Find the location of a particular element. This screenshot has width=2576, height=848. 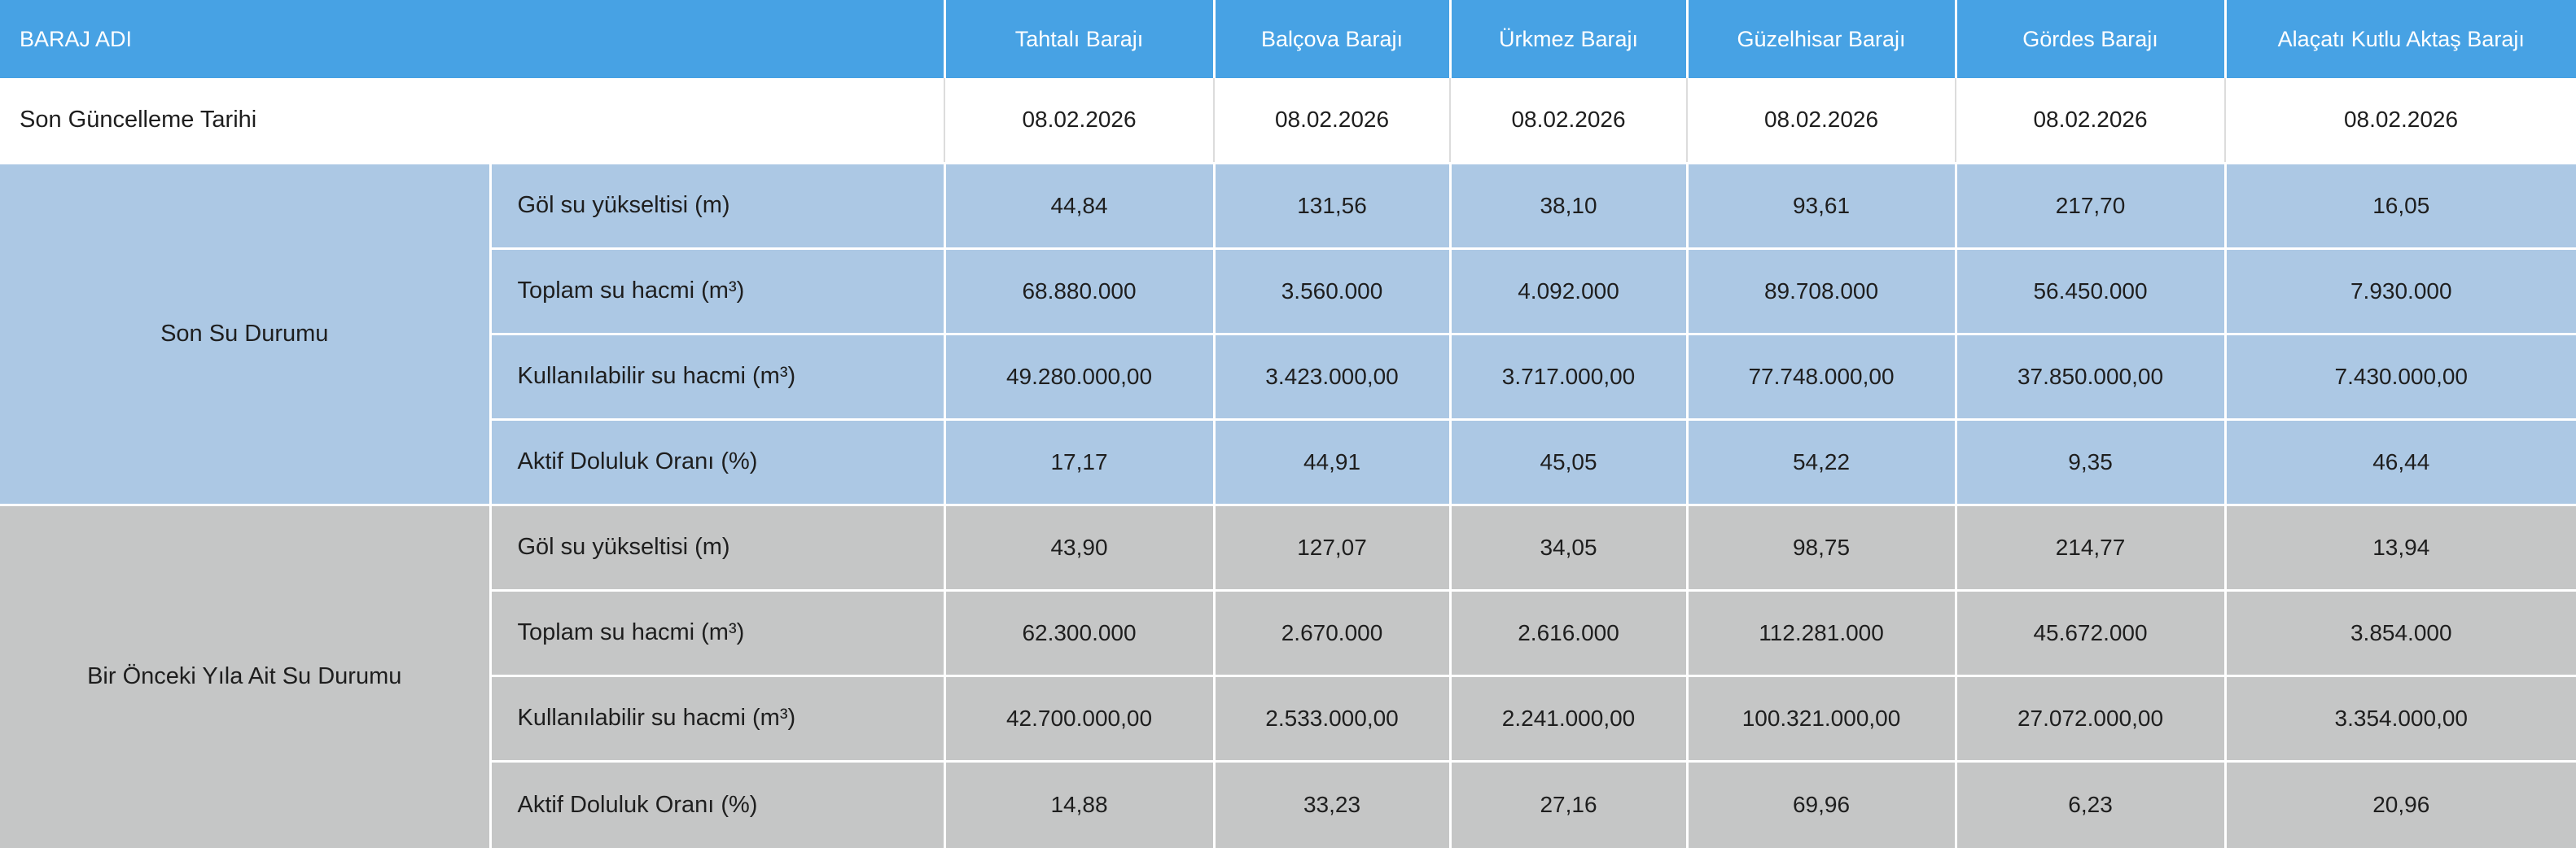

data-cell: 2.533.000,00 is located at coordinates (1333, 718).